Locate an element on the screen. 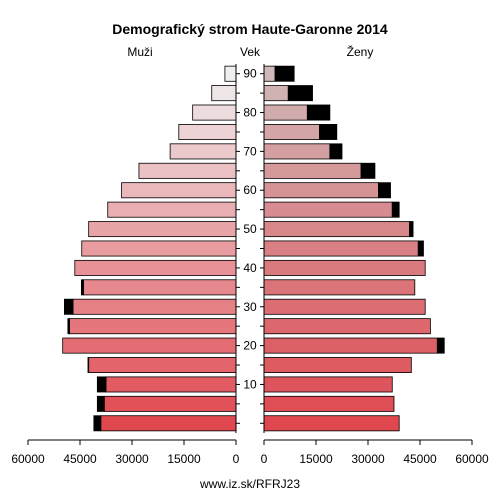 Image resolution: width=500 pixels, height=500 pixels. female-x-tick-label: 30000 is located at coordinates (368, 459).